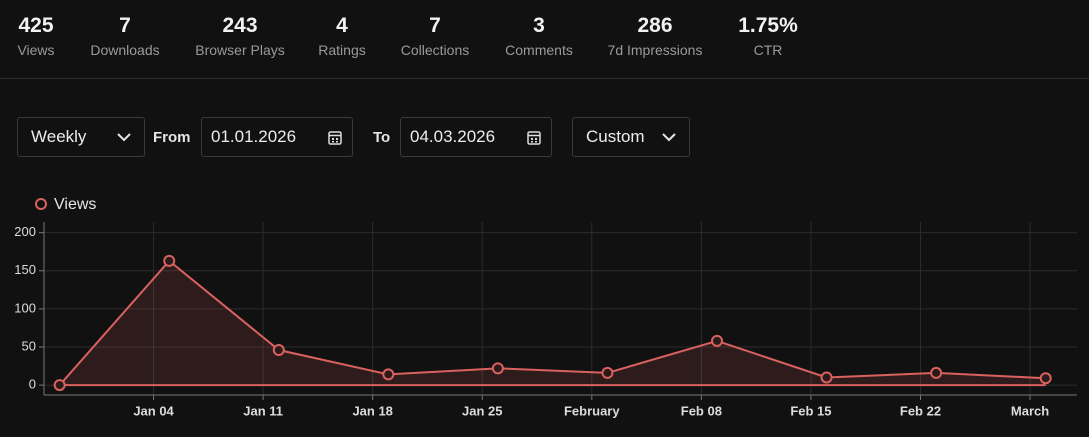 The width and height of the screenshot is (1089, 437). What do you see at coordinates (263, 410) in the screenshot?
I see `x-tick-label: Jan 11` at bounding box center [263, 410].